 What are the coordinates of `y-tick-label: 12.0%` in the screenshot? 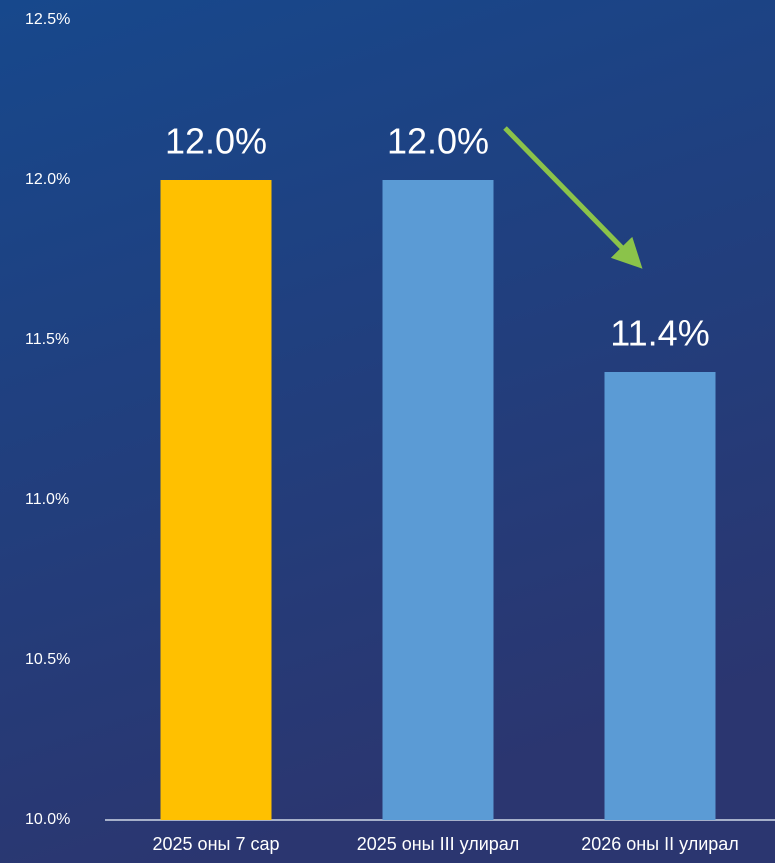 It's located at (47, 179).